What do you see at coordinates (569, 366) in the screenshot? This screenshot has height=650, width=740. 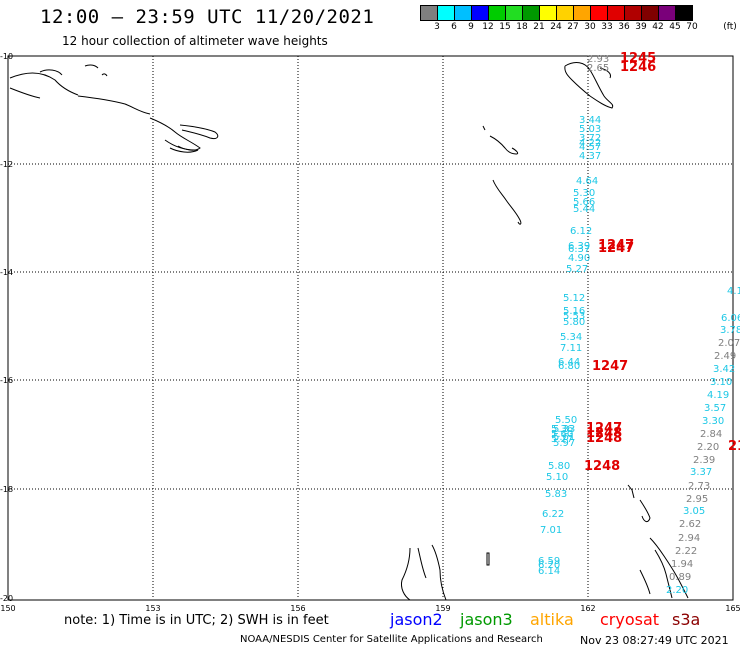 I see `wave-height-value: 6.80` at bounding box center [569, 366].